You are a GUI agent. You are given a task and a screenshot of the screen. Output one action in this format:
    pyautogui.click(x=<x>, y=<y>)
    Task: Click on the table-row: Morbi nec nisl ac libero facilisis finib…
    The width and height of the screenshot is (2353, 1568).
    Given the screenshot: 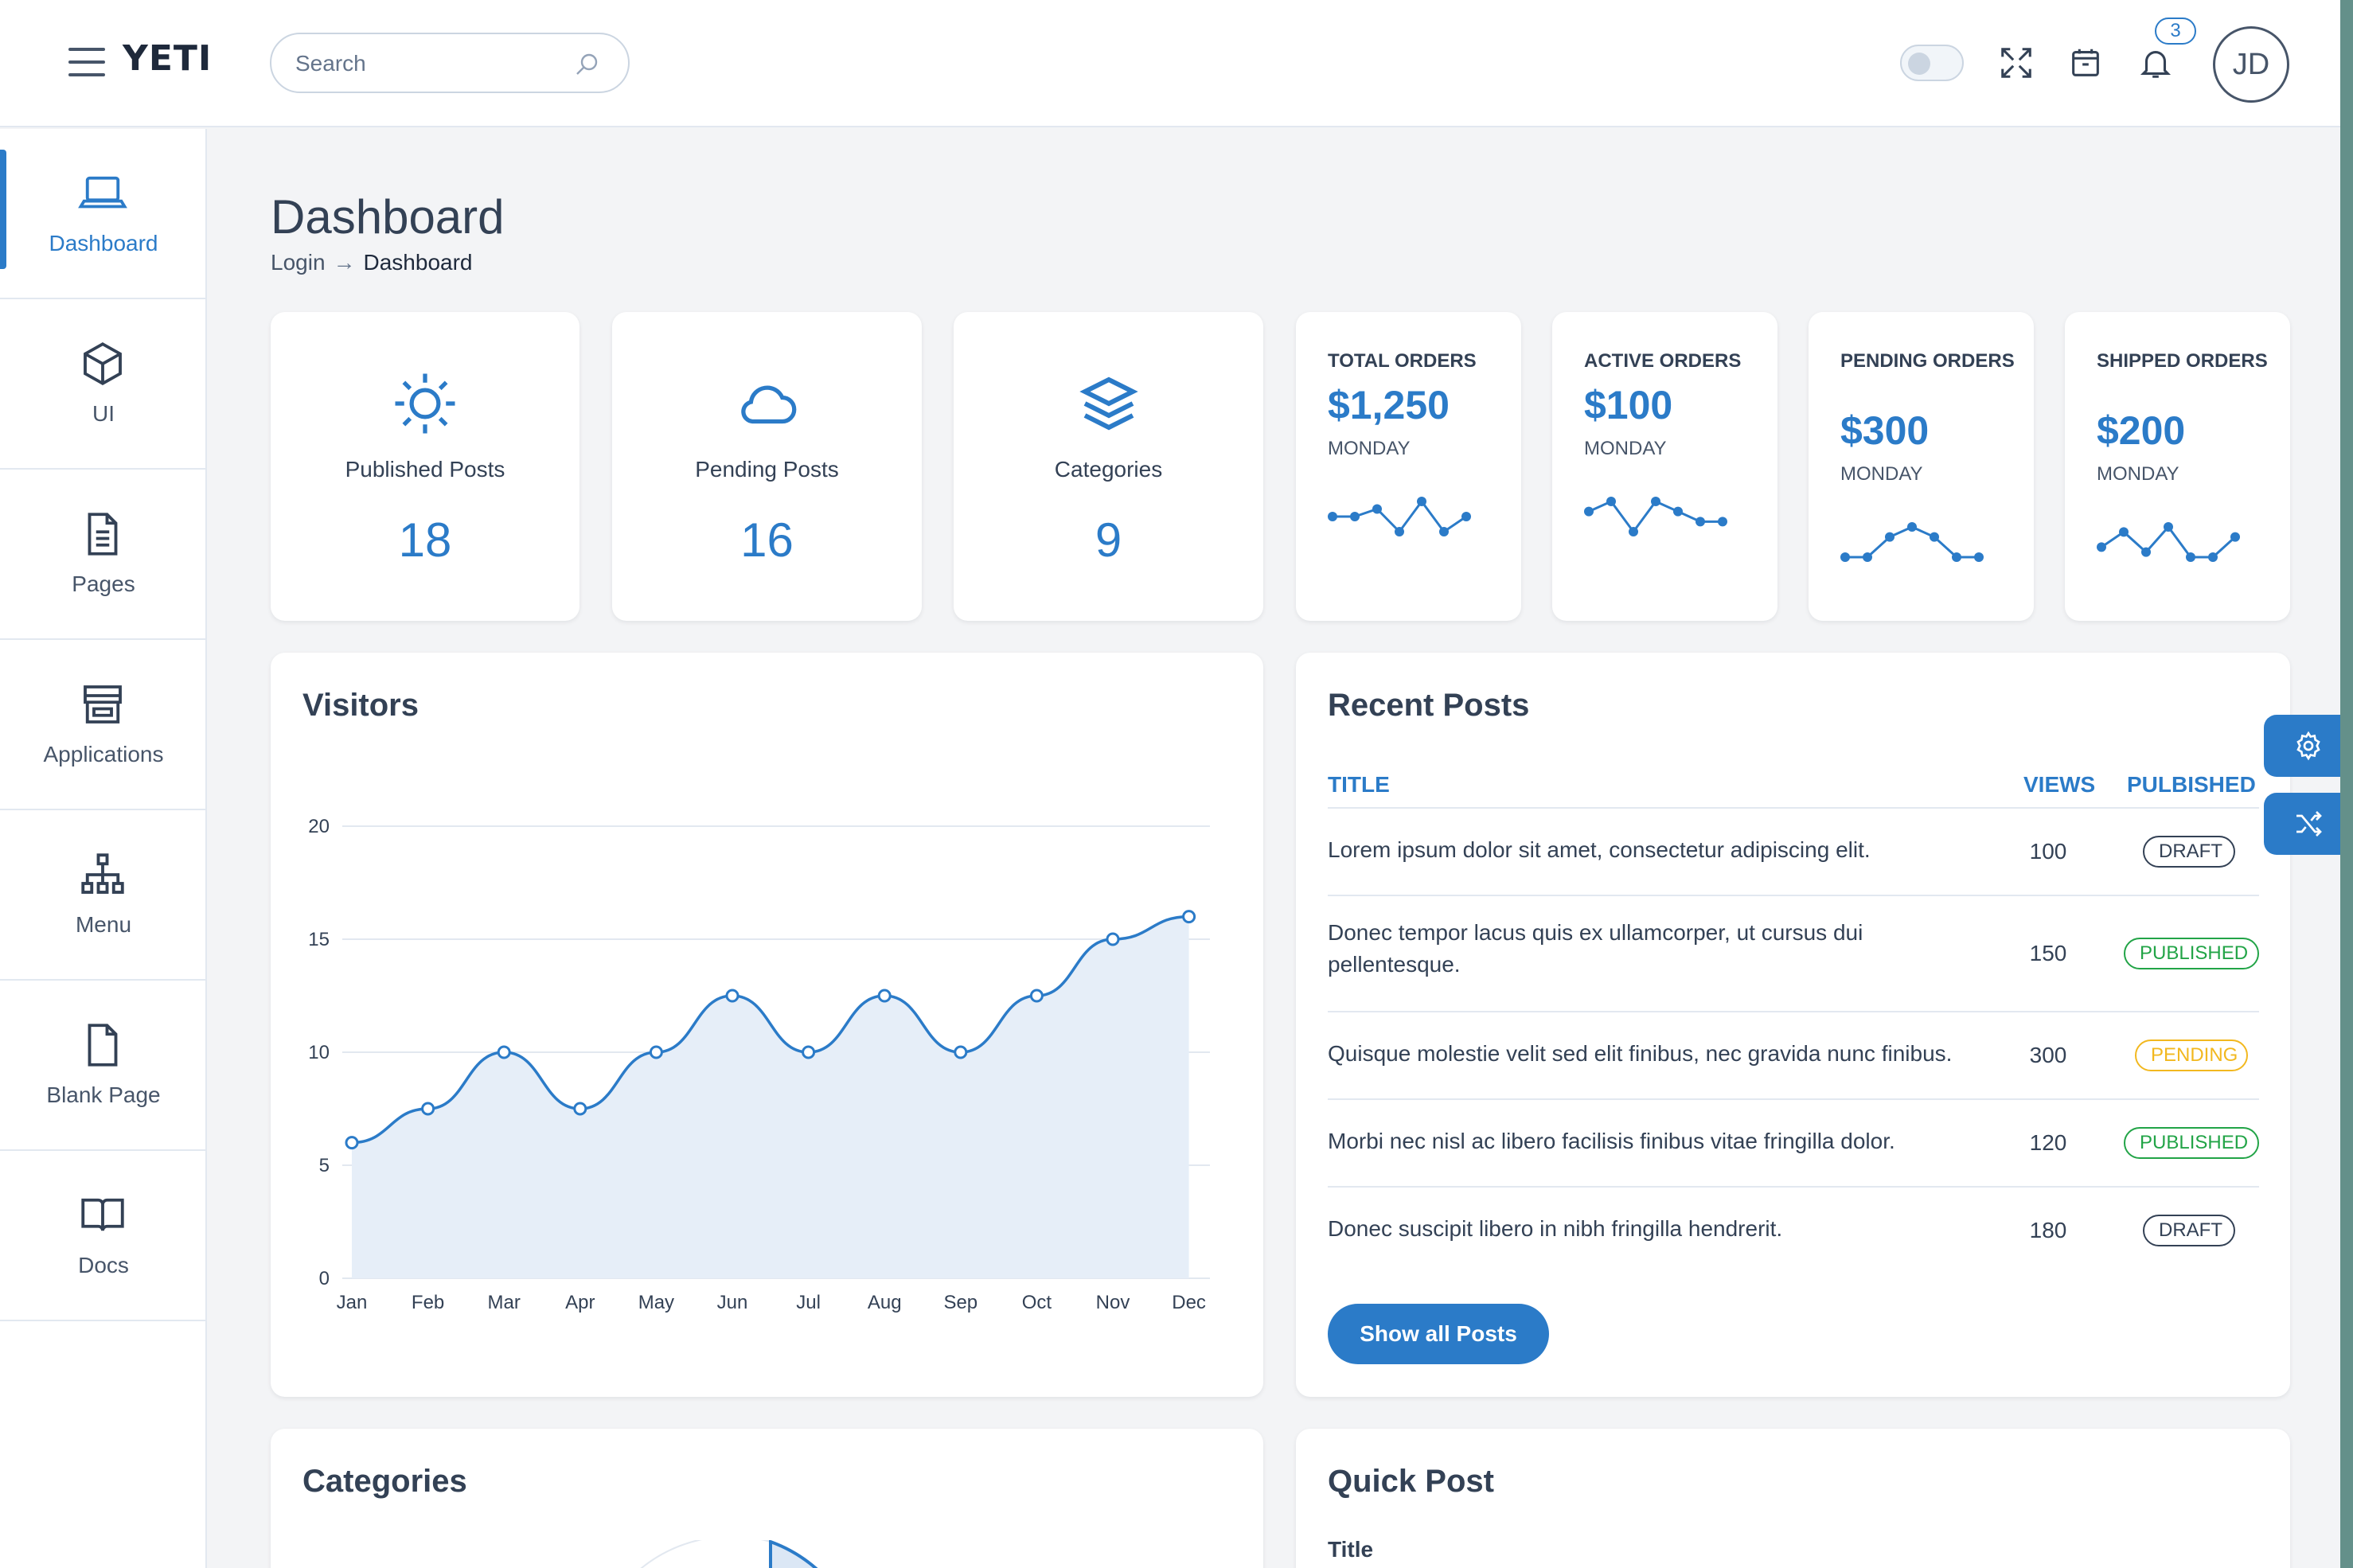 What is the action you would take?
    pyautogui.click(x=1793, y=1142)
    